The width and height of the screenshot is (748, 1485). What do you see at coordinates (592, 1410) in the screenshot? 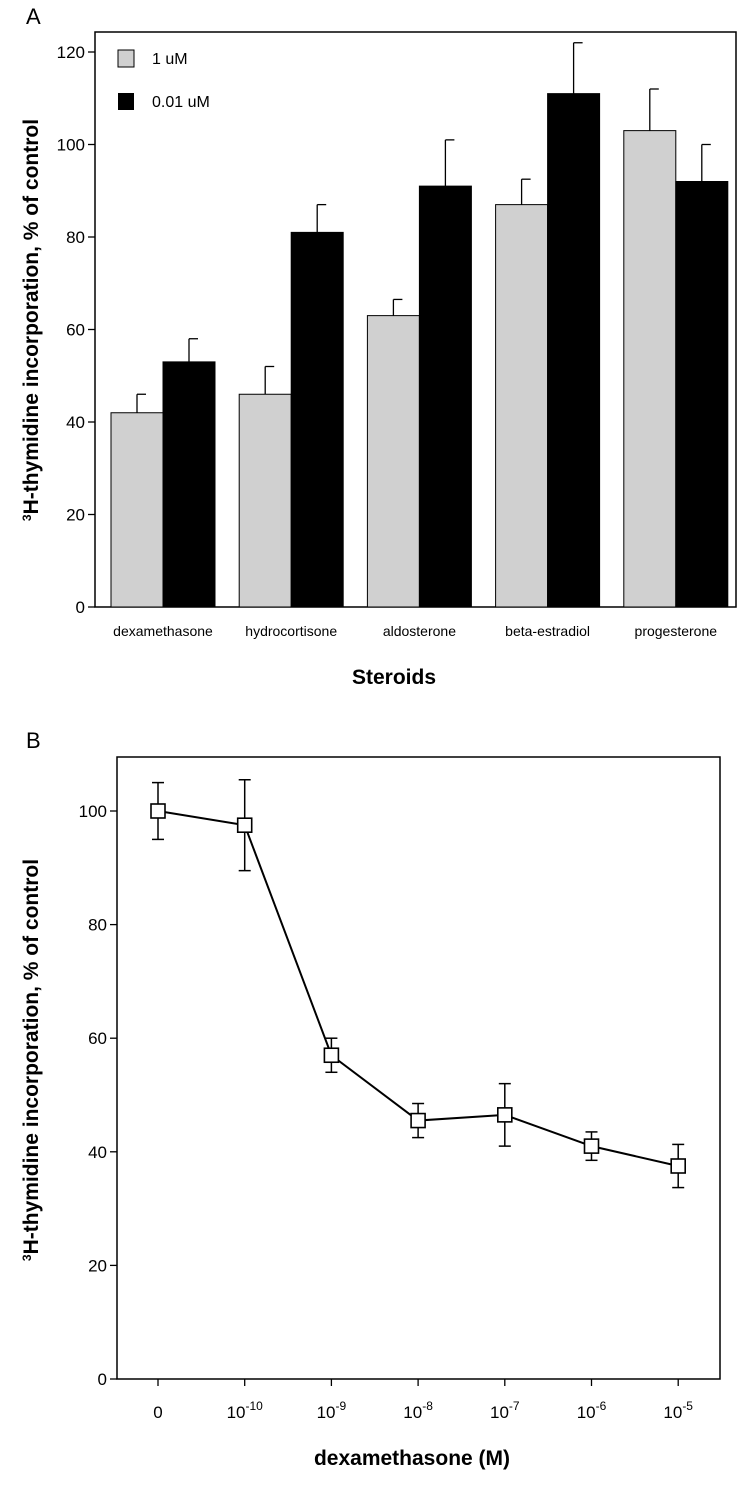
I see `x-tick-label: 10⁻⁶` at bounding box center [592, 1410].